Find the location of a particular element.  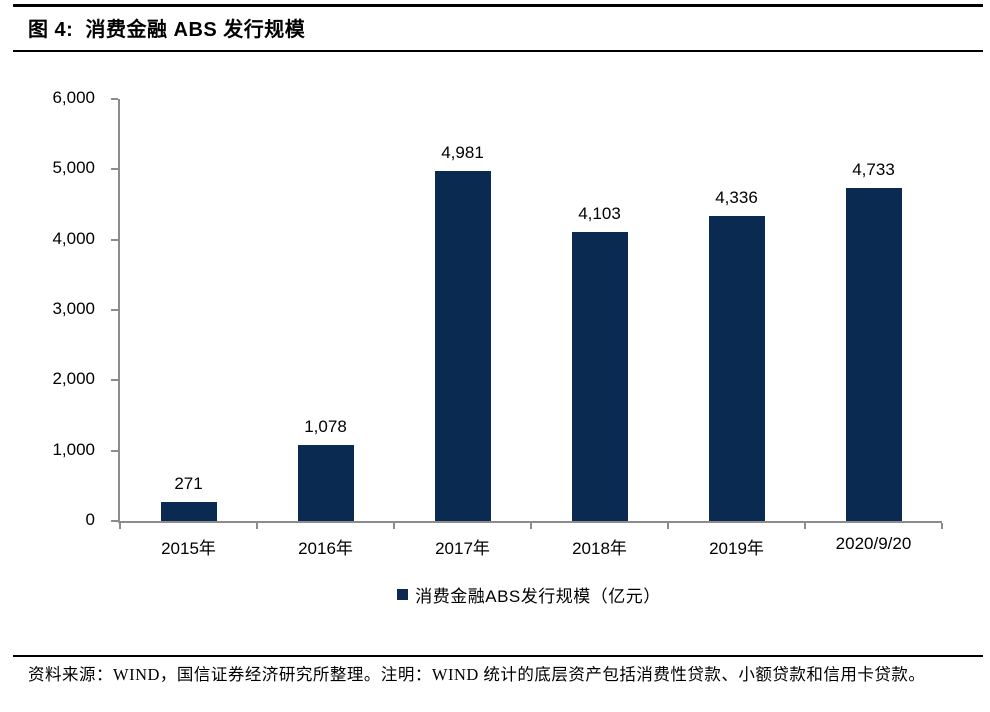

y-axis-tick-label: 1,000 is located at coordinates (73, 449).